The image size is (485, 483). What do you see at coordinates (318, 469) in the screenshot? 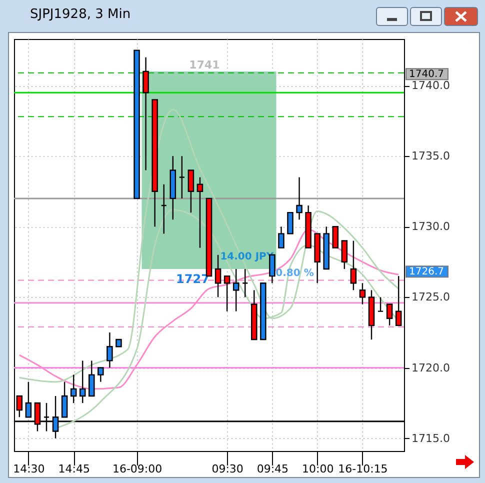
I see `x-tick-label: 10:00` at bounding box center [318, 469].